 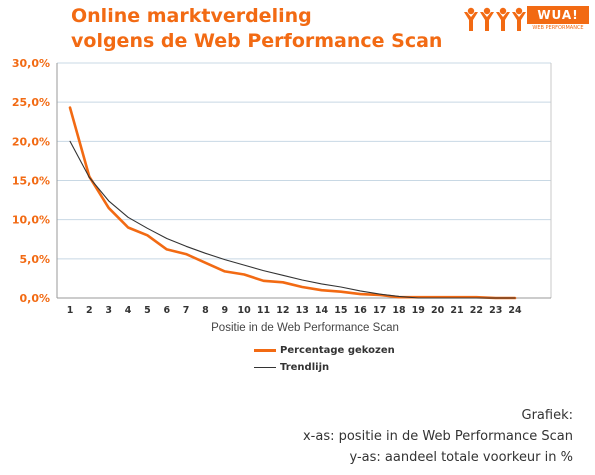 What do you see at coordinates (224, 310) in the screenshot?
I see `x-tick-label: 9` at bounding box center [224, 310].